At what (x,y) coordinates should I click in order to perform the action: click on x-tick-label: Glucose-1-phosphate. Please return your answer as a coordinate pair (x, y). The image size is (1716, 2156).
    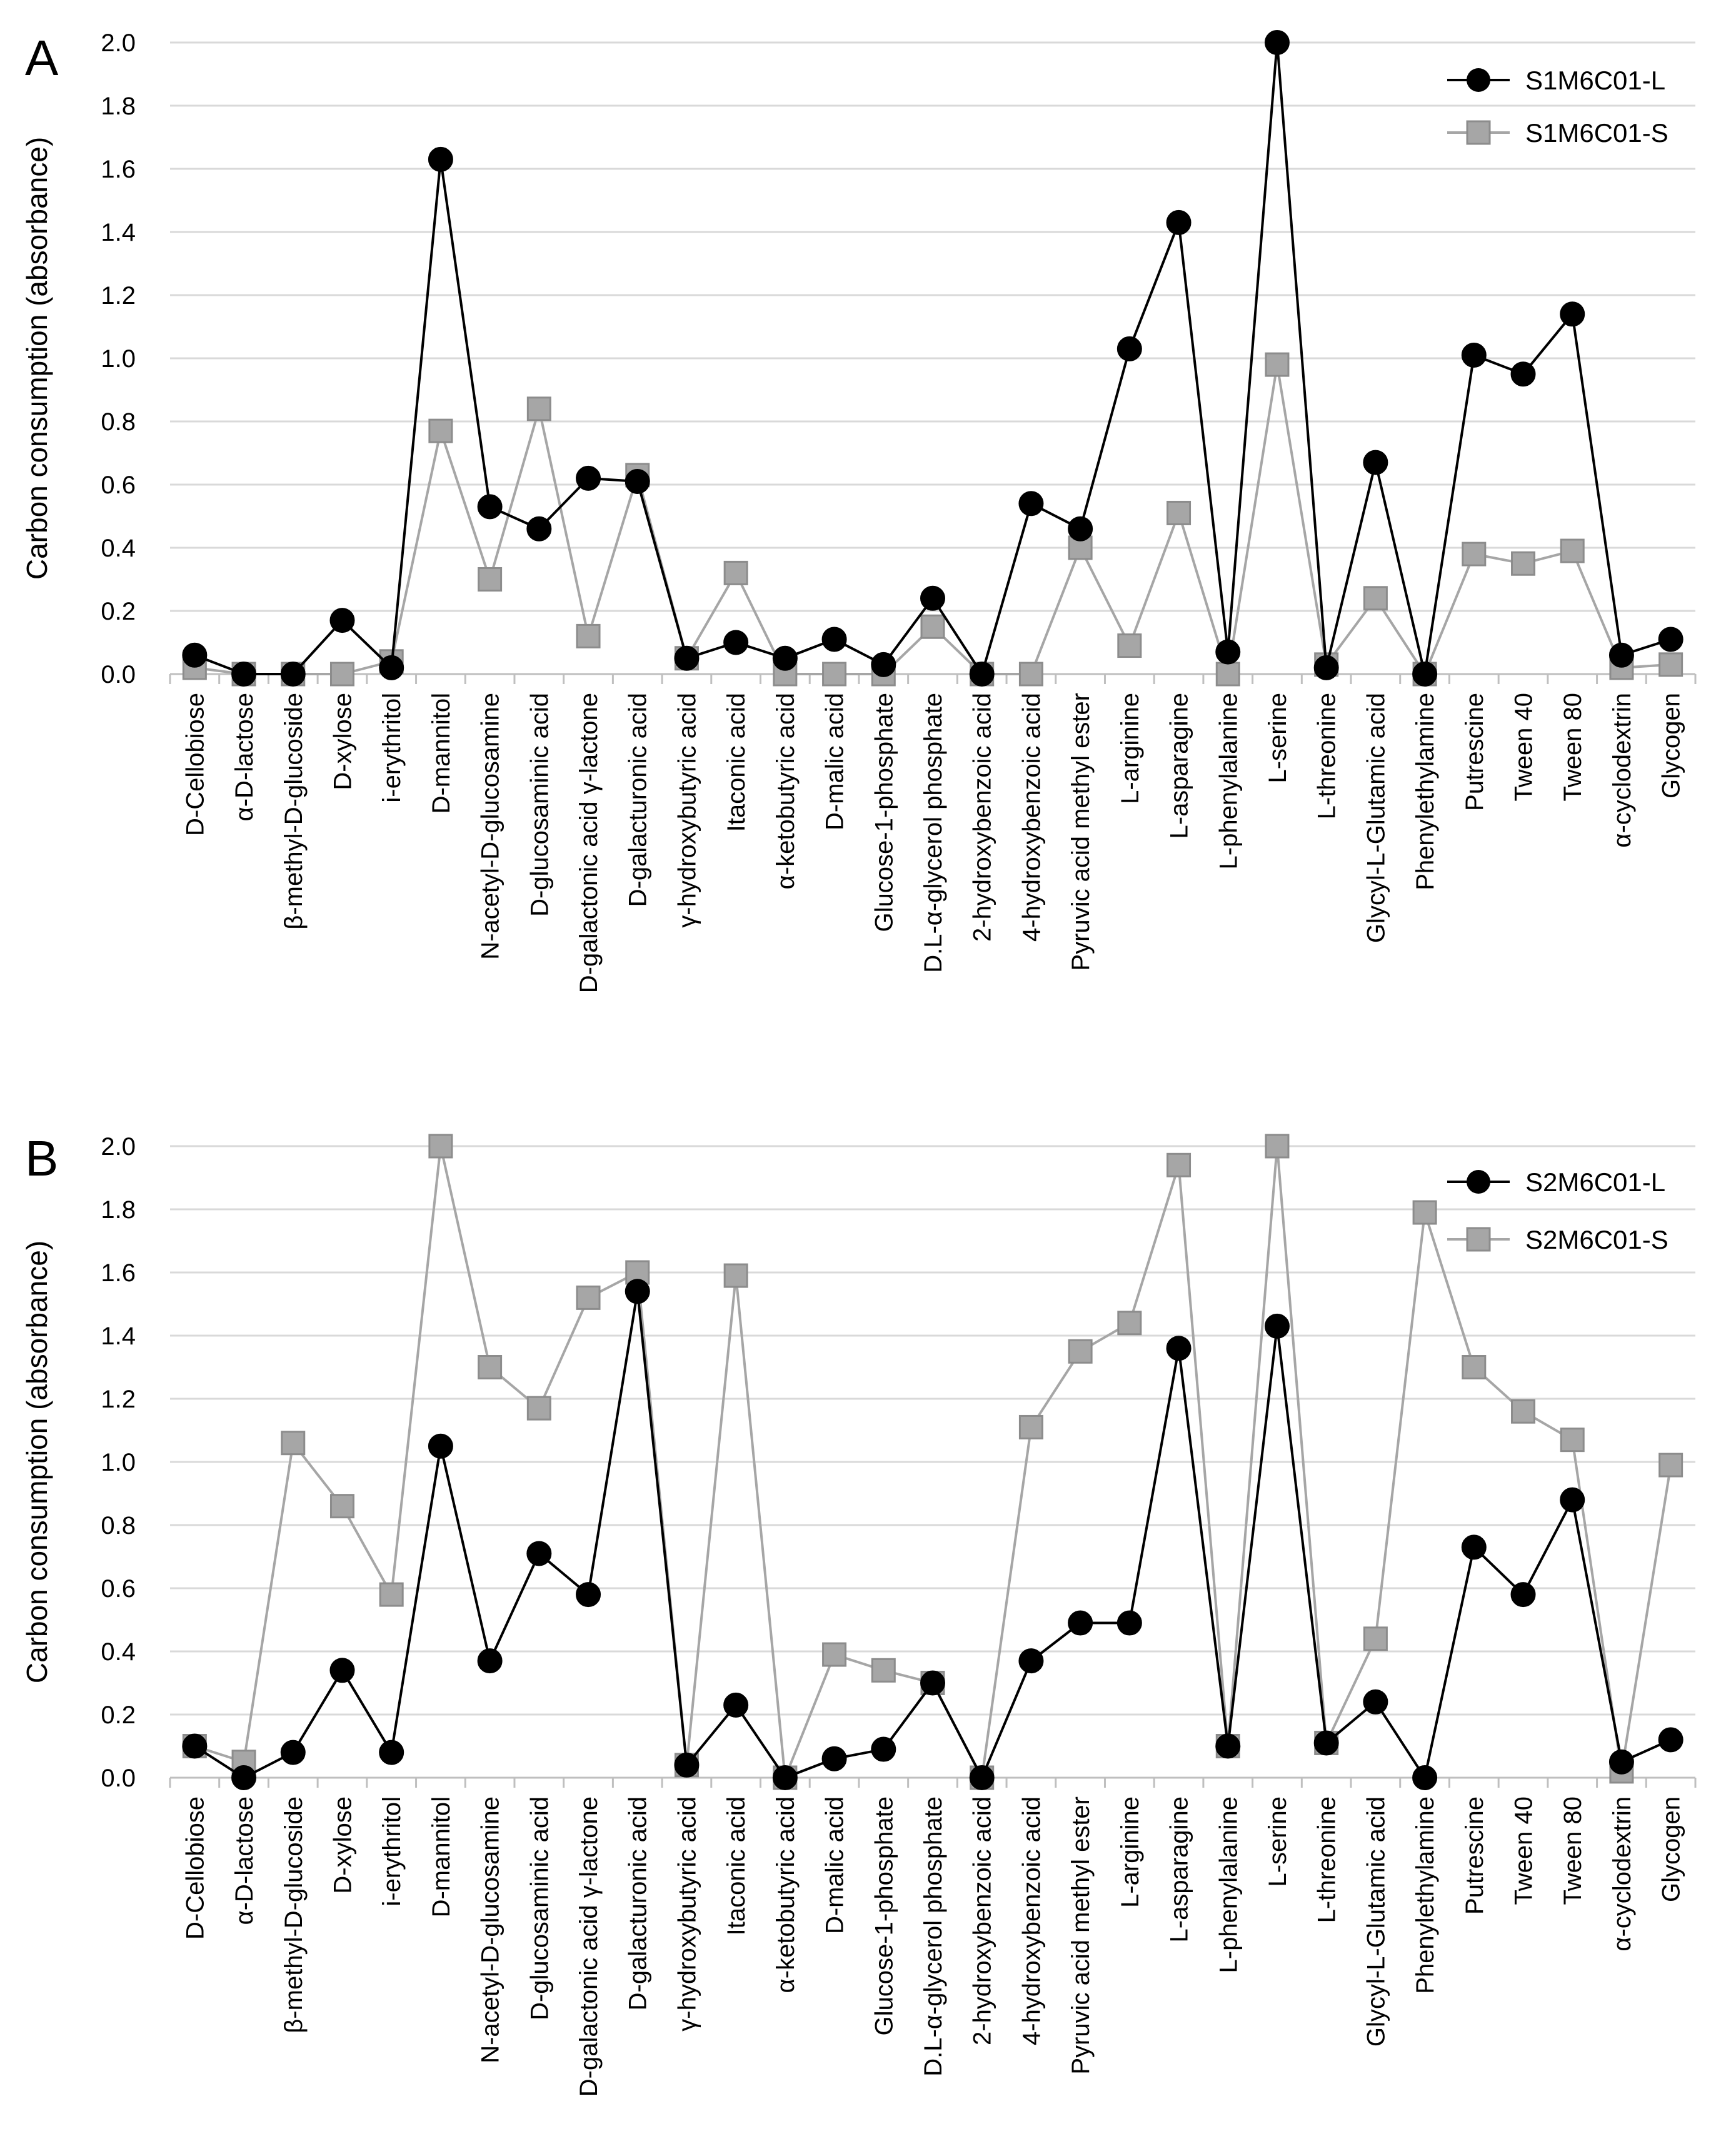
    Looking at the image, I should click on (884, 812).